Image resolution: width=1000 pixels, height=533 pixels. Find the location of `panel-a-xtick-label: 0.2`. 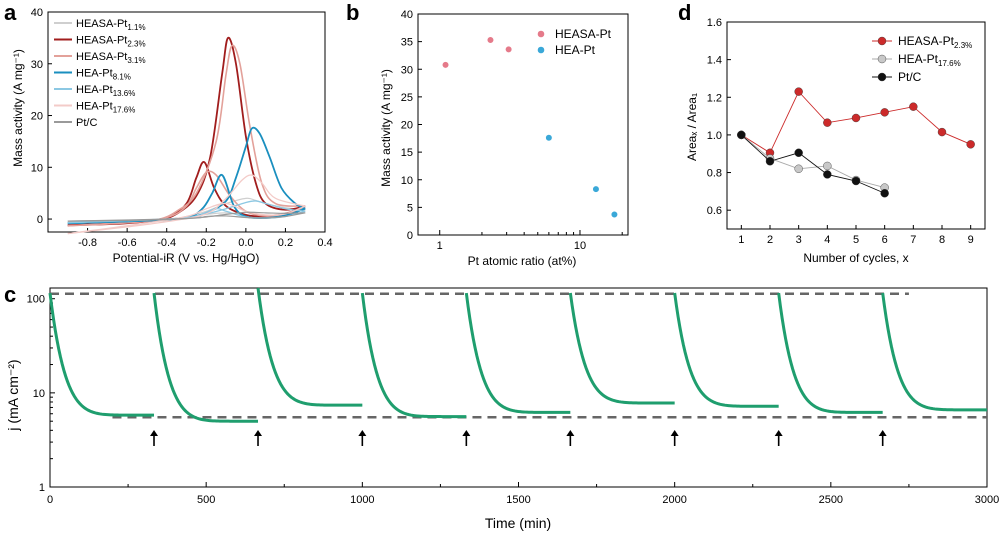

panel-a-xtick-label: 0.2 is located at coordinates (285, 243).